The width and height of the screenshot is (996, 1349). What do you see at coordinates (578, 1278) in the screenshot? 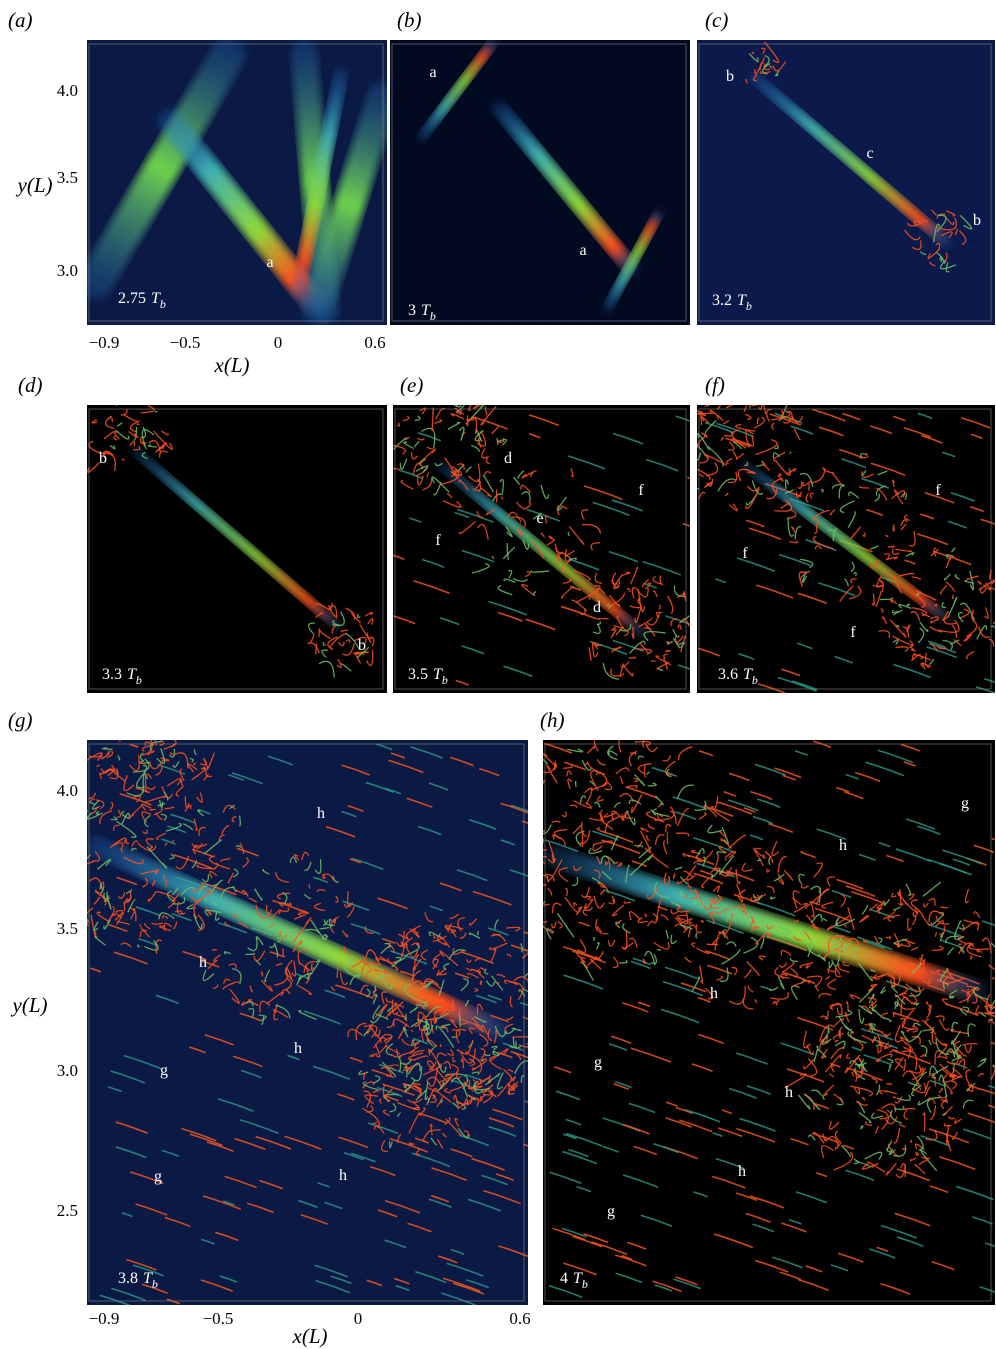
I see `time-symbol: T` at bounding box center [578, 1278].